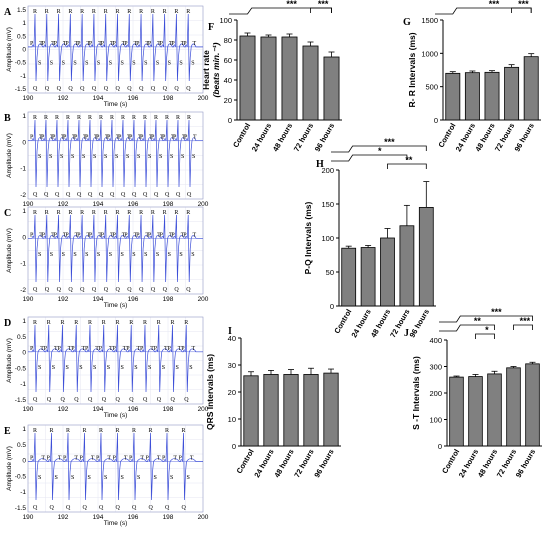  I want to click on panel-letter: F, so click(211, 27).